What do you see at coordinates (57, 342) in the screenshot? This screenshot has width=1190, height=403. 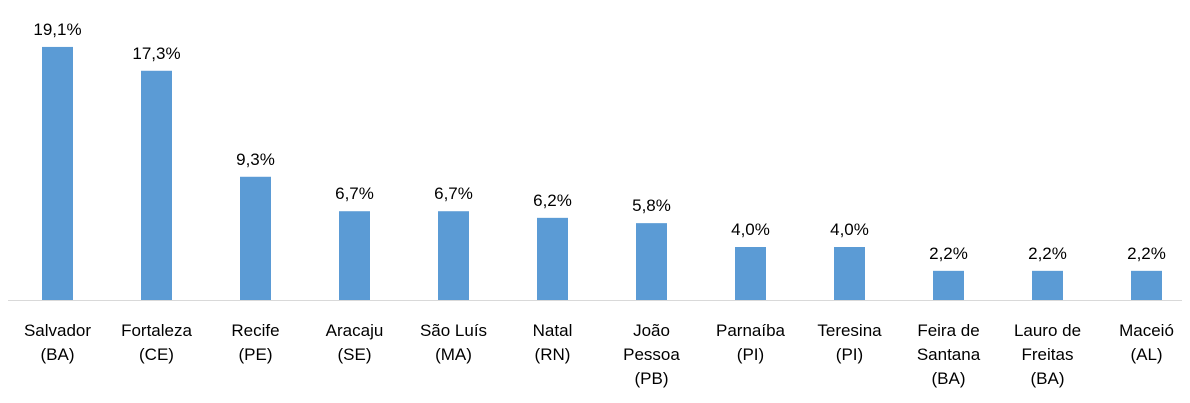 I see `x-tick-label: Salvador (BA)` at bounding box center [57, 342].